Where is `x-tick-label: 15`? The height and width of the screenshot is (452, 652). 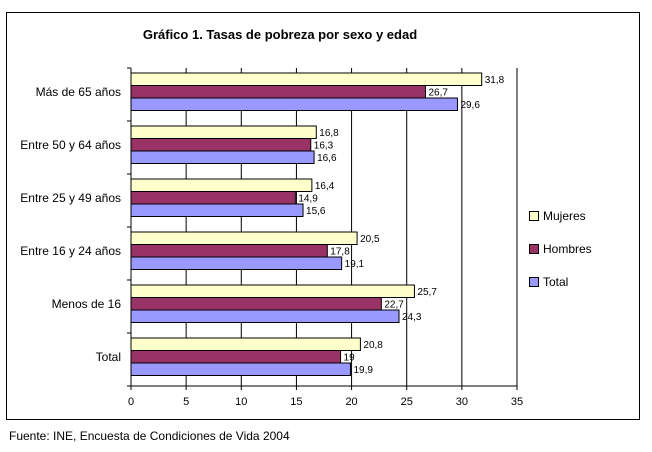 x-tick-label: 15 is located at coordinates (296, 402).